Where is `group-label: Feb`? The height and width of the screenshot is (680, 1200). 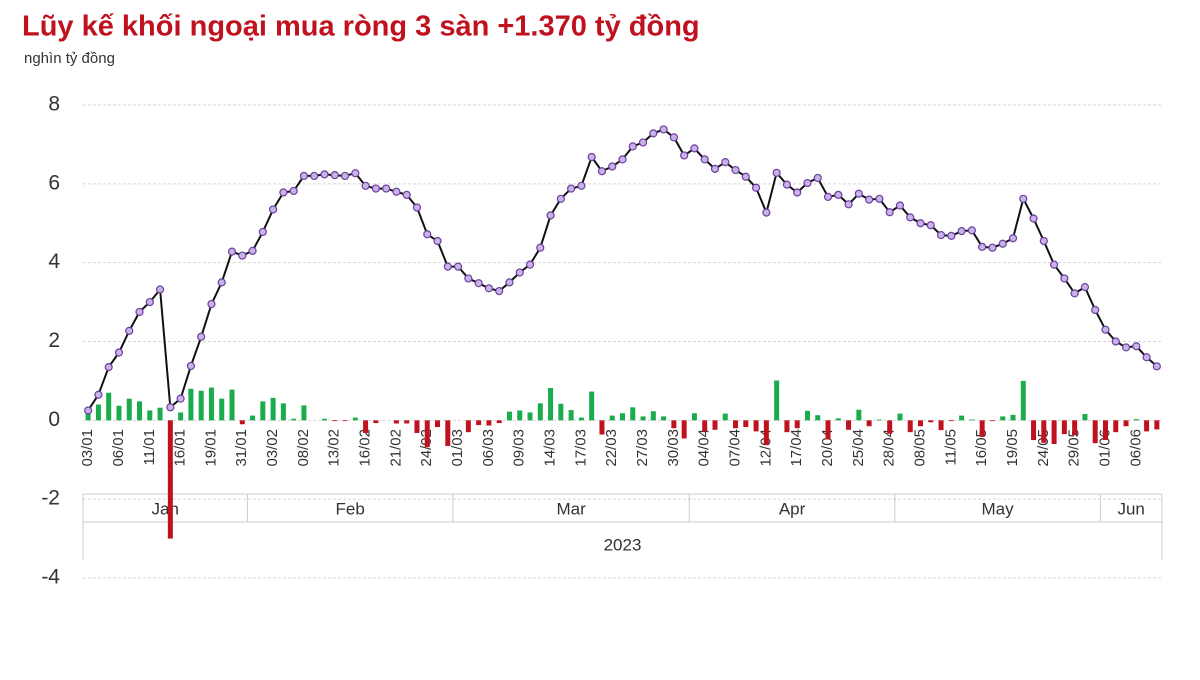
group-label: Feb is located at coordinates (350, 508).